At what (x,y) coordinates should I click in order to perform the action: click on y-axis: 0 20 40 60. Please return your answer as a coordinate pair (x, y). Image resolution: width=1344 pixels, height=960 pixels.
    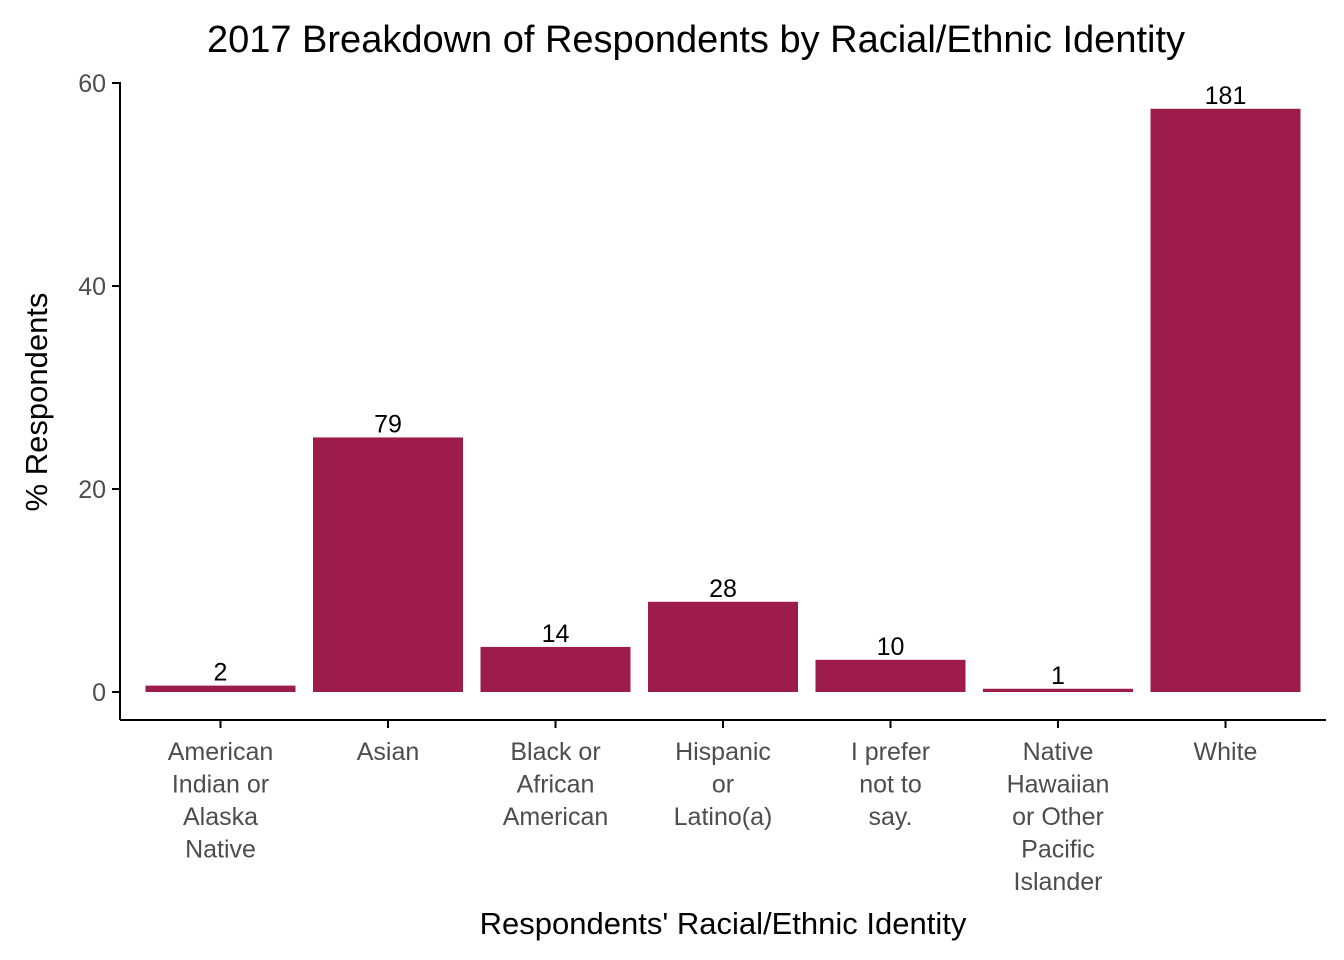
    Looking at the image, I should click on (99, 388).